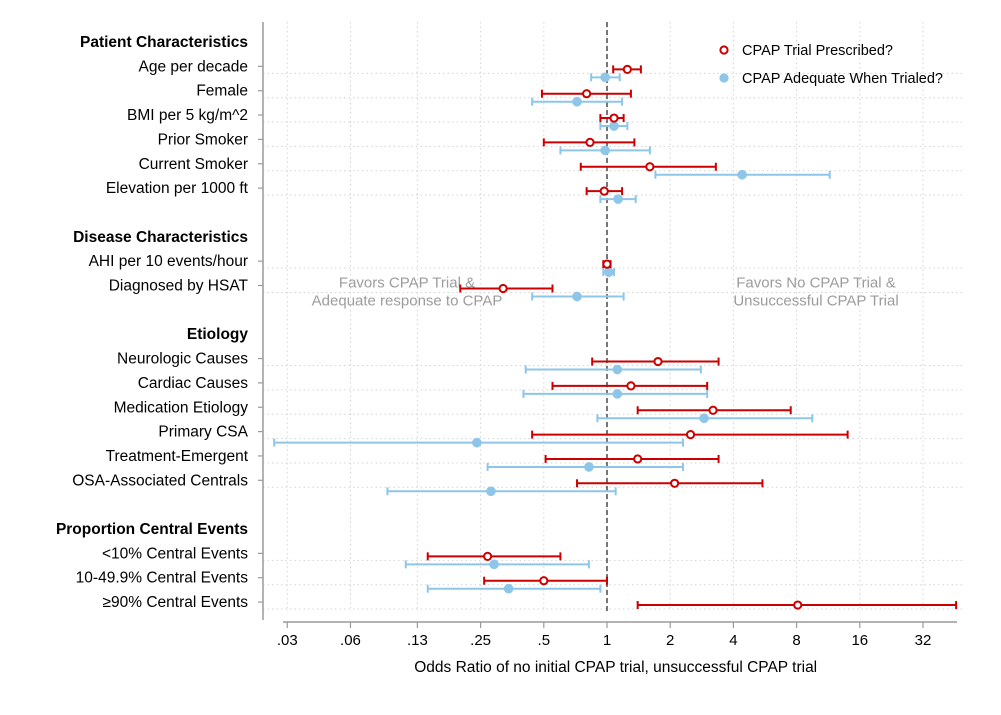 This screenshot has height=715, width=1001. What do you see at coordinates (203, 139) in the screenshot?
I see `row-label: Prior Smoker` at bounding box center [203, 139].